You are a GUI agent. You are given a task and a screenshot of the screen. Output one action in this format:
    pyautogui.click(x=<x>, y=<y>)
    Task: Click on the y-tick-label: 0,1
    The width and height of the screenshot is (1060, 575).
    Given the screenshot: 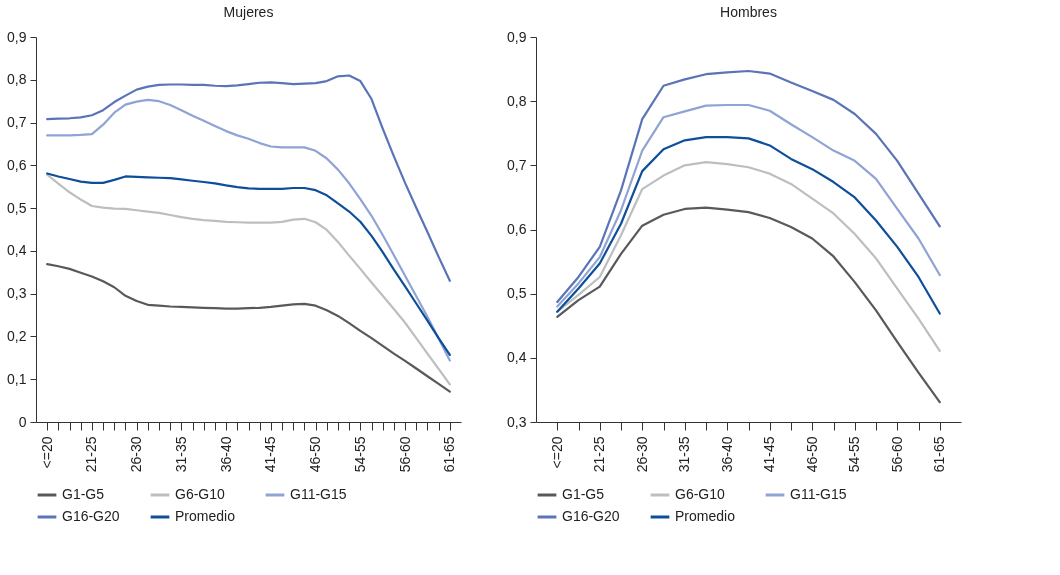 What is the action you would take?
    pyautogui.click(x=17, y=378)
    